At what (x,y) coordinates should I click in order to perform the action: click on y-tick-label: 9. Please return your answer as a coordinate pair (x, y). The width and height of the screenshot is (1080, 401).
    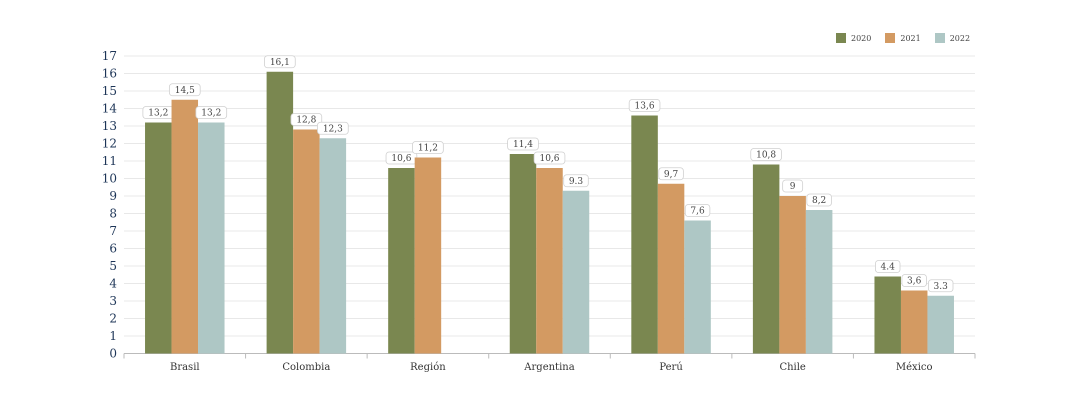
    Looking at the image, I should click on (113, 196).